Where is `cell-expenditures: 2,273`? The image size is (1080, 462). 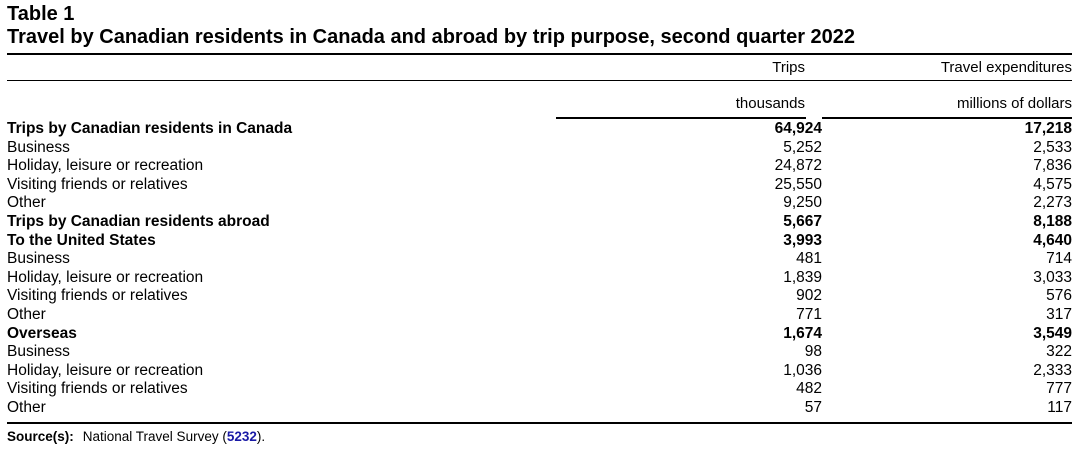 cell-expenditures: 2,273 is located at coordinates (1052, 203).